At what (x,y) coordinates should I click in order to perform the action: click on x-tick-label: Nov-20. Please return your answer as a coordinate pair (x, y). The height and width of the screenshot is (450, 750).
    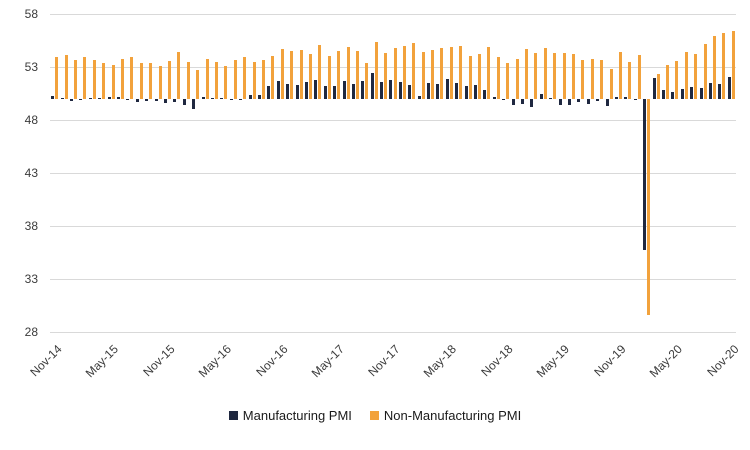
    Looking at the image, I should click on (722, 361).